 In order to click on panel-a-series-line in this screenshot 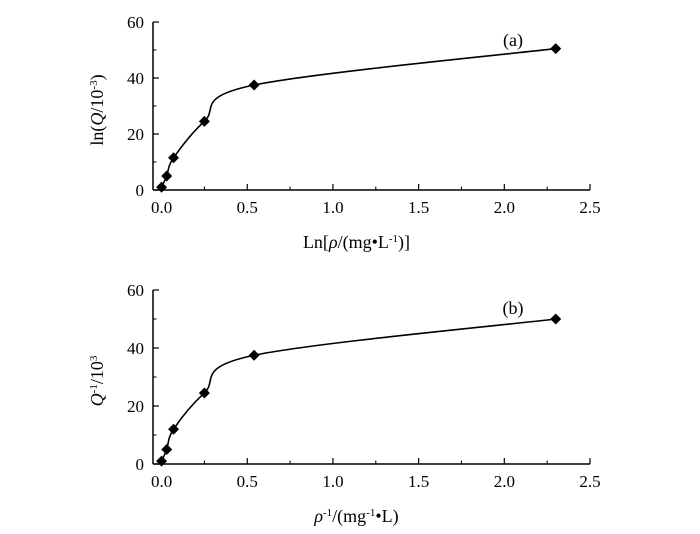, I will do `click(358, 117)`.